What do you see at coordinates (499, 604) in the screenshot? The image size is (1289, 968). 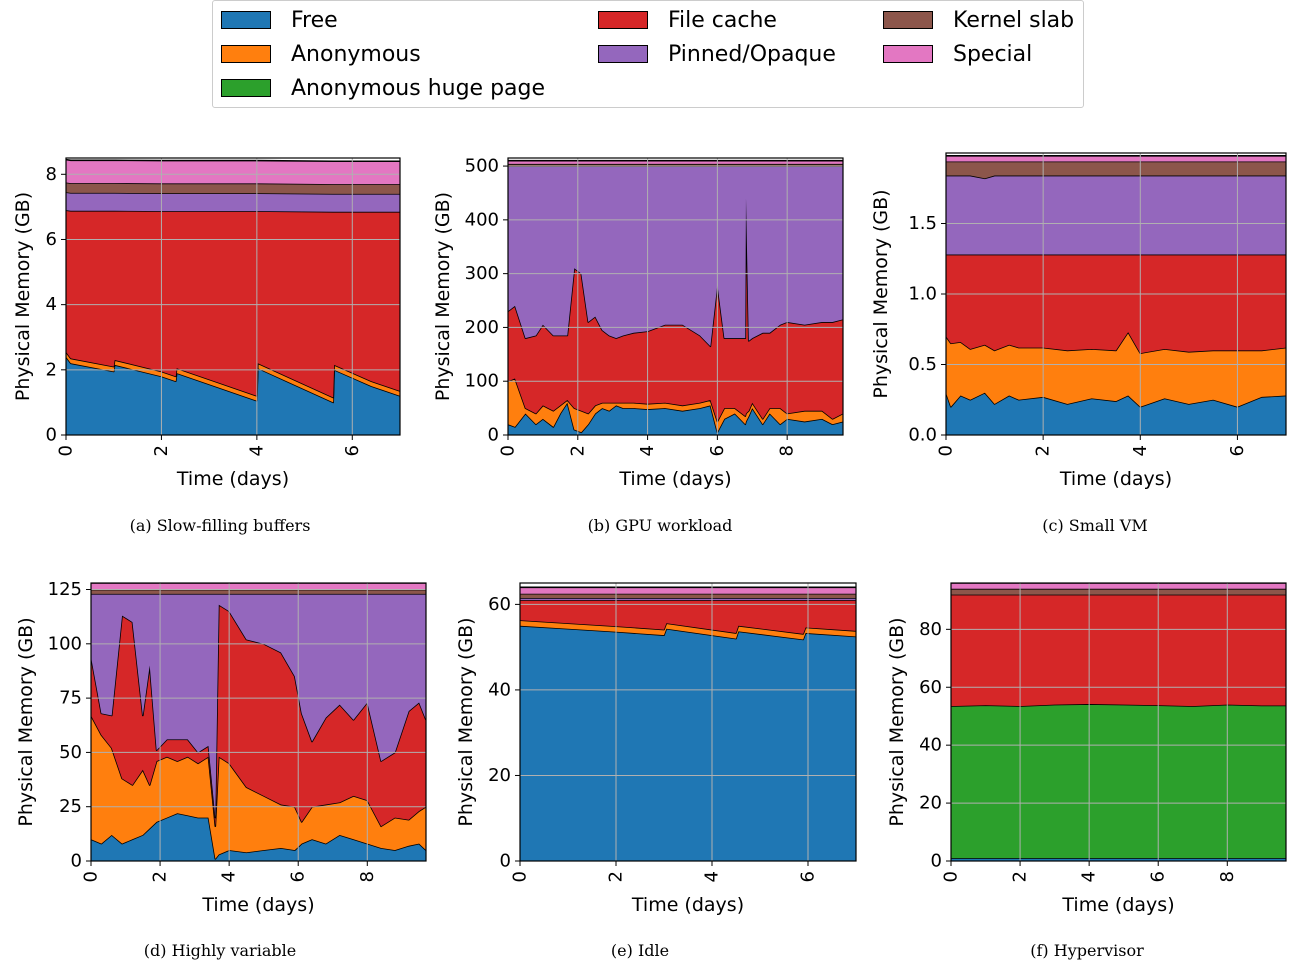 I see `y-tick-label: 60` at bounding box center [499, 604].